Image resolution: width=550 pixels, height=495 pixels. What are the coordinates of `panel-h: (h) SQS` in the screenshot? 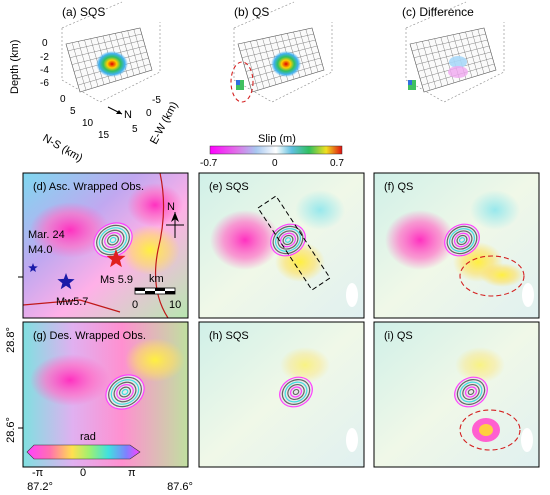 It's located at (281, 394).